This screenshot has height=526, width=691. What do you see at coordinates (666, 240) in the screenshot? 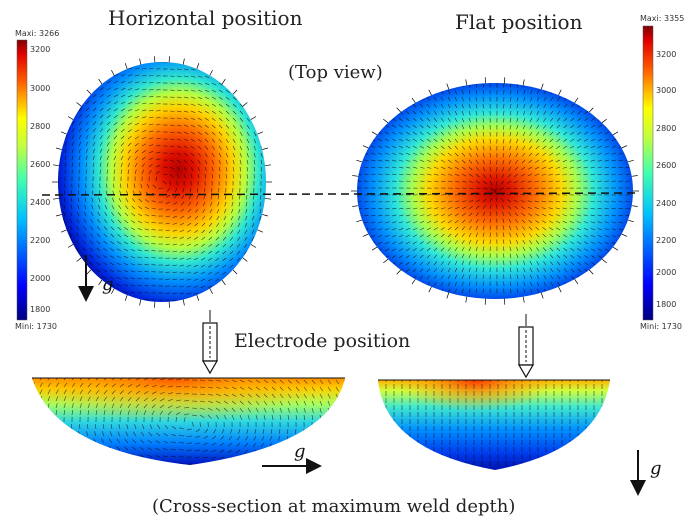
I see `right-colorbar-tick: 2200` at bounding box center [666, 240].